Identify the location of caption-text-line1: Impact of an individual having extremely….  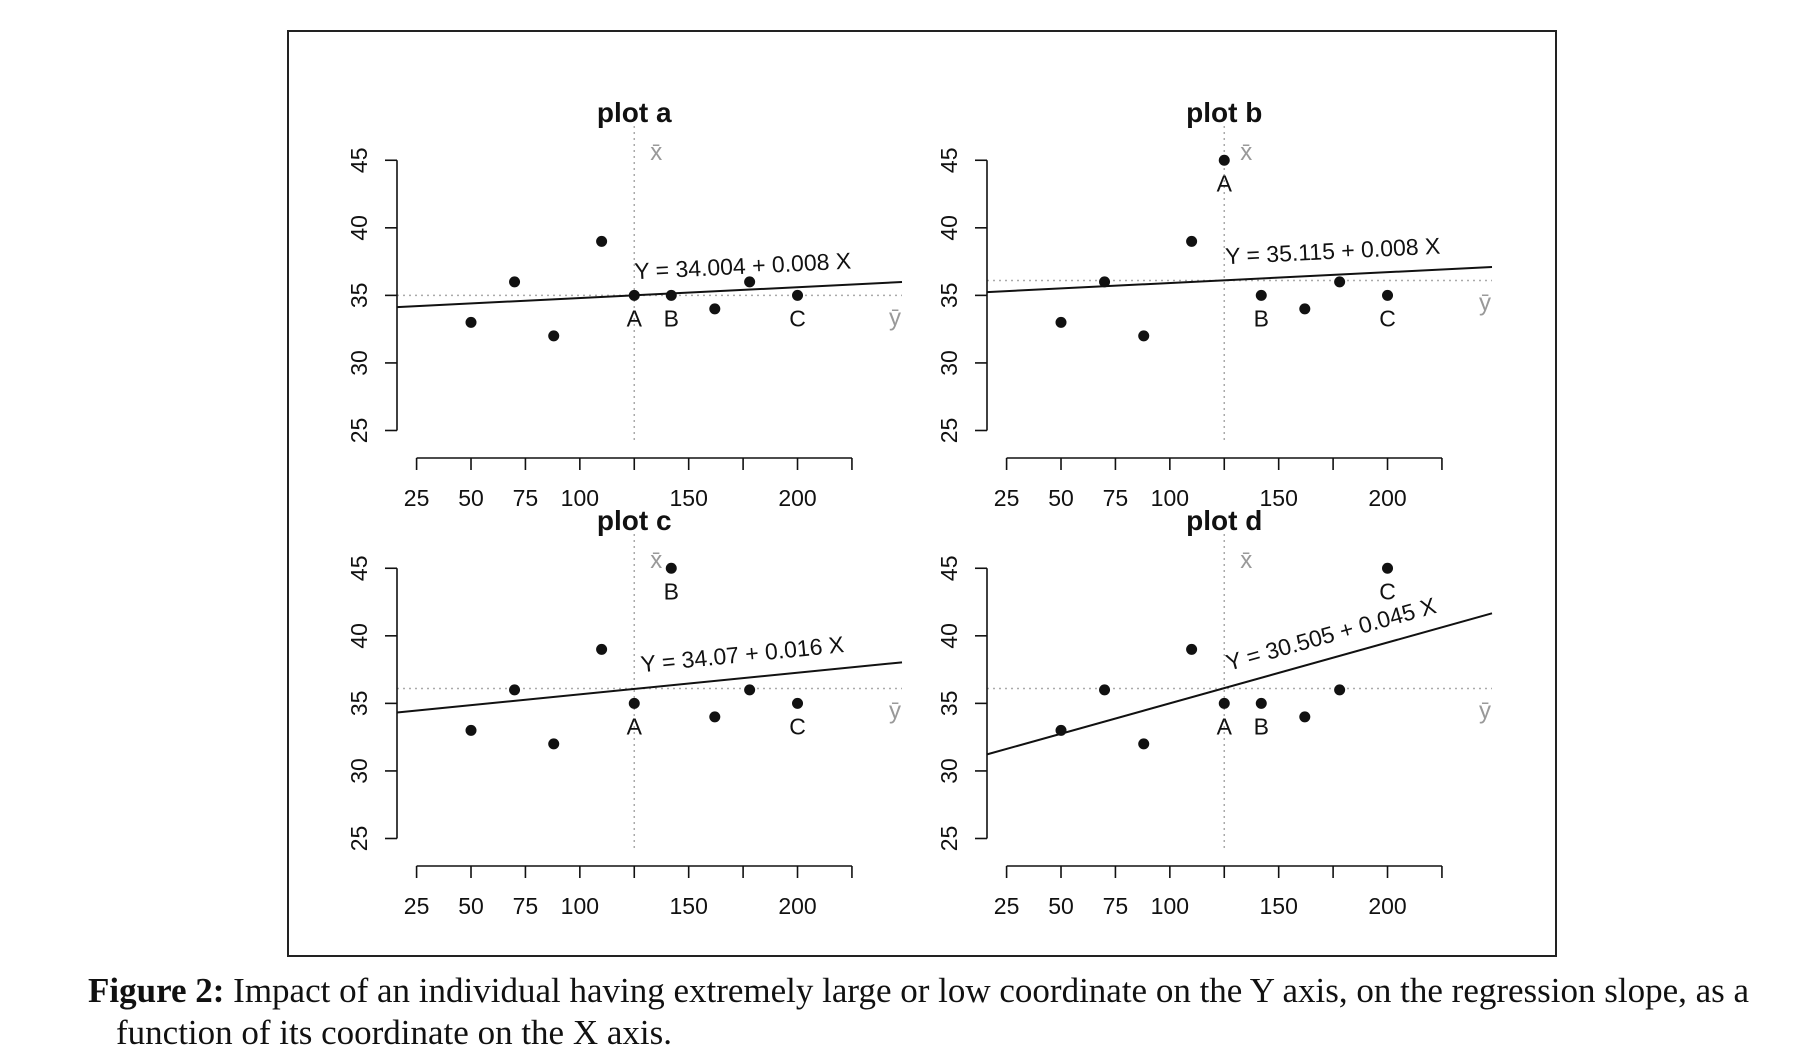
(991, 990).